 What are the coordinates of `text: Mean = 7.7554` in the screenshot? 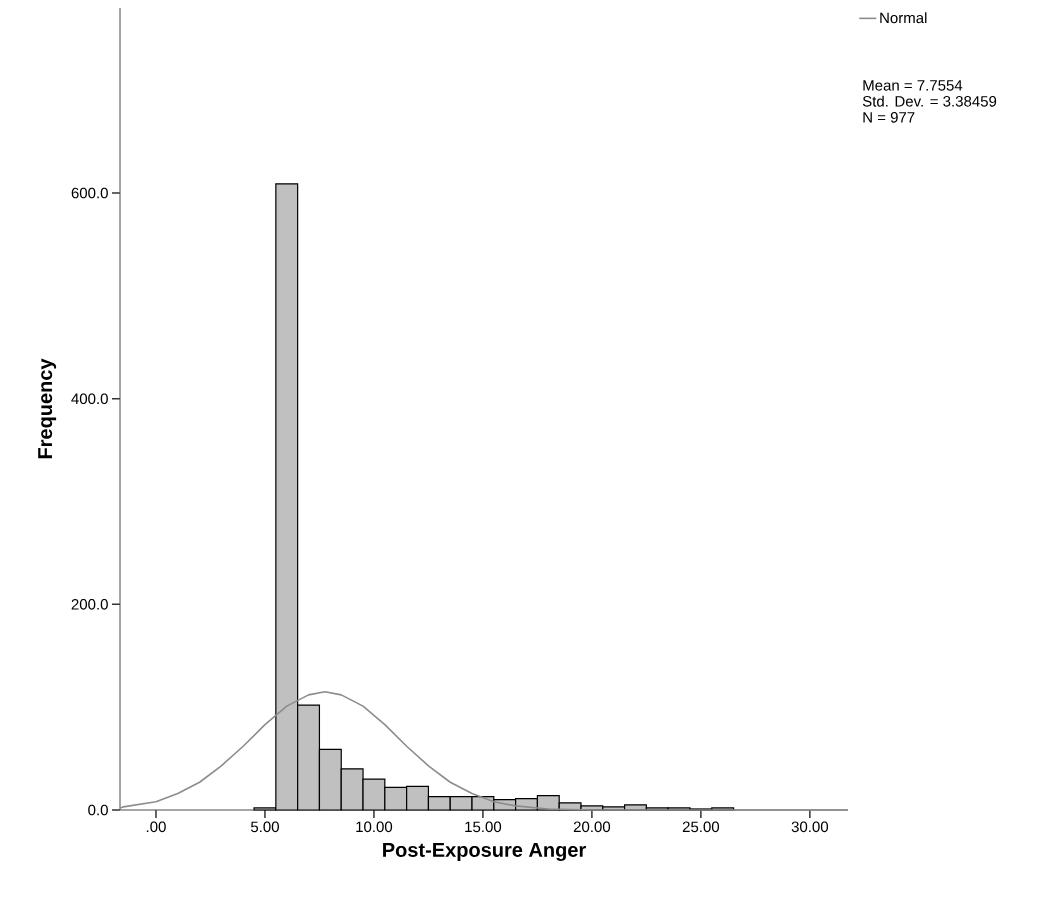 It's located at (913, 85).